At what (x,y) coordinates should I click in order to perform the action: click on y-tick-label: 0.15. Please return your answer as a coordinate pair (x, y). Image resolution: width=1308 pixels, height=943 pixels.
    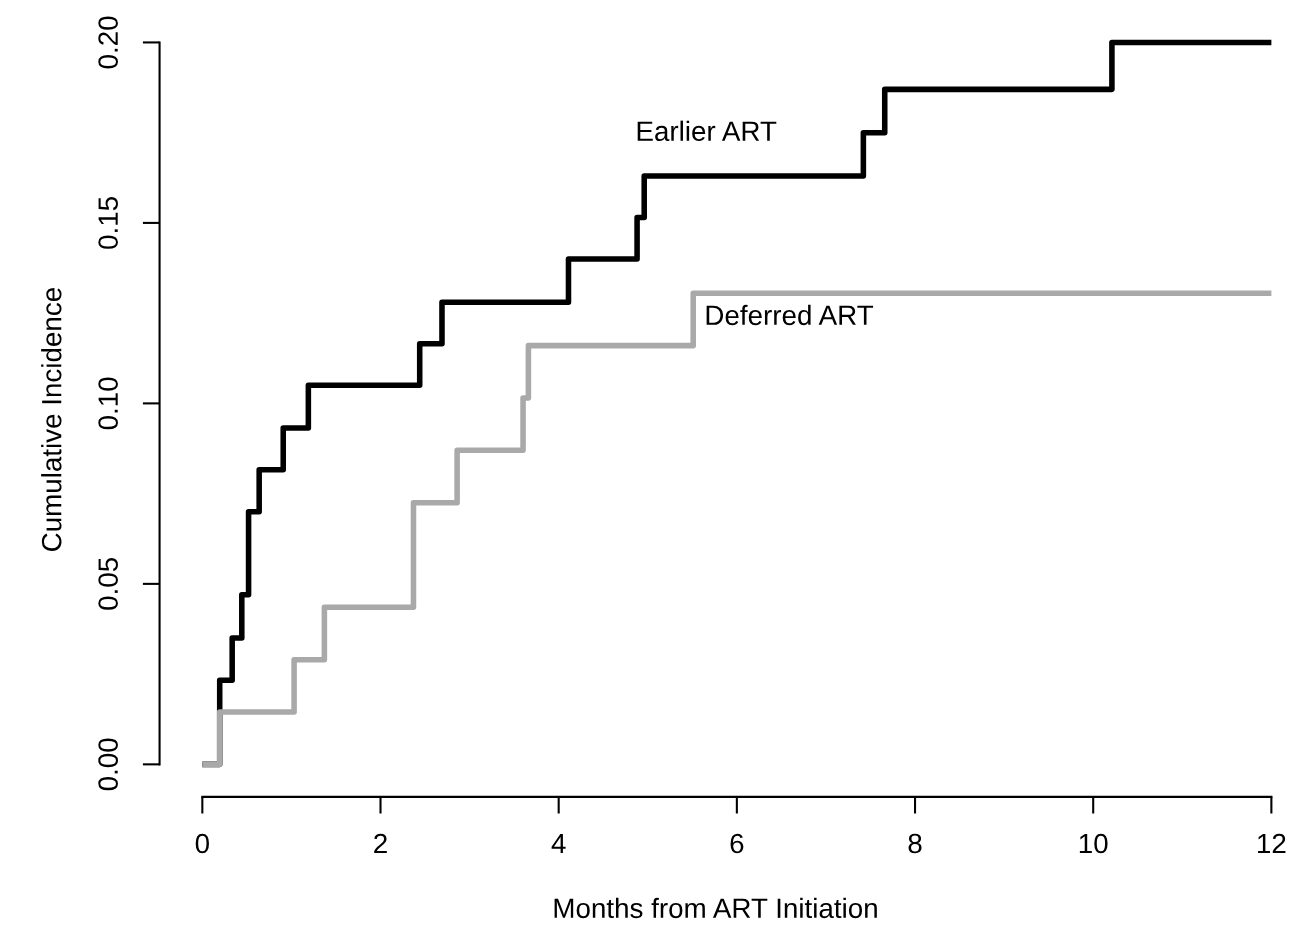
    Looking at the image, I should click on (108, 223).